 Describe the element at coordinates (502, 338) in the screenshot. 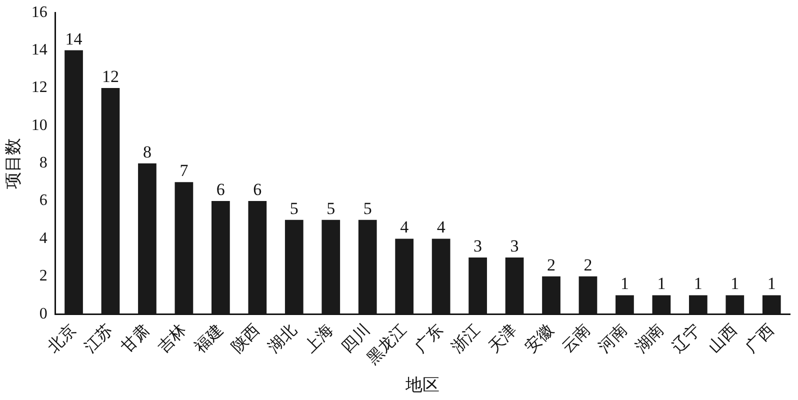

I see `x-tick-label: 天津` at that location.